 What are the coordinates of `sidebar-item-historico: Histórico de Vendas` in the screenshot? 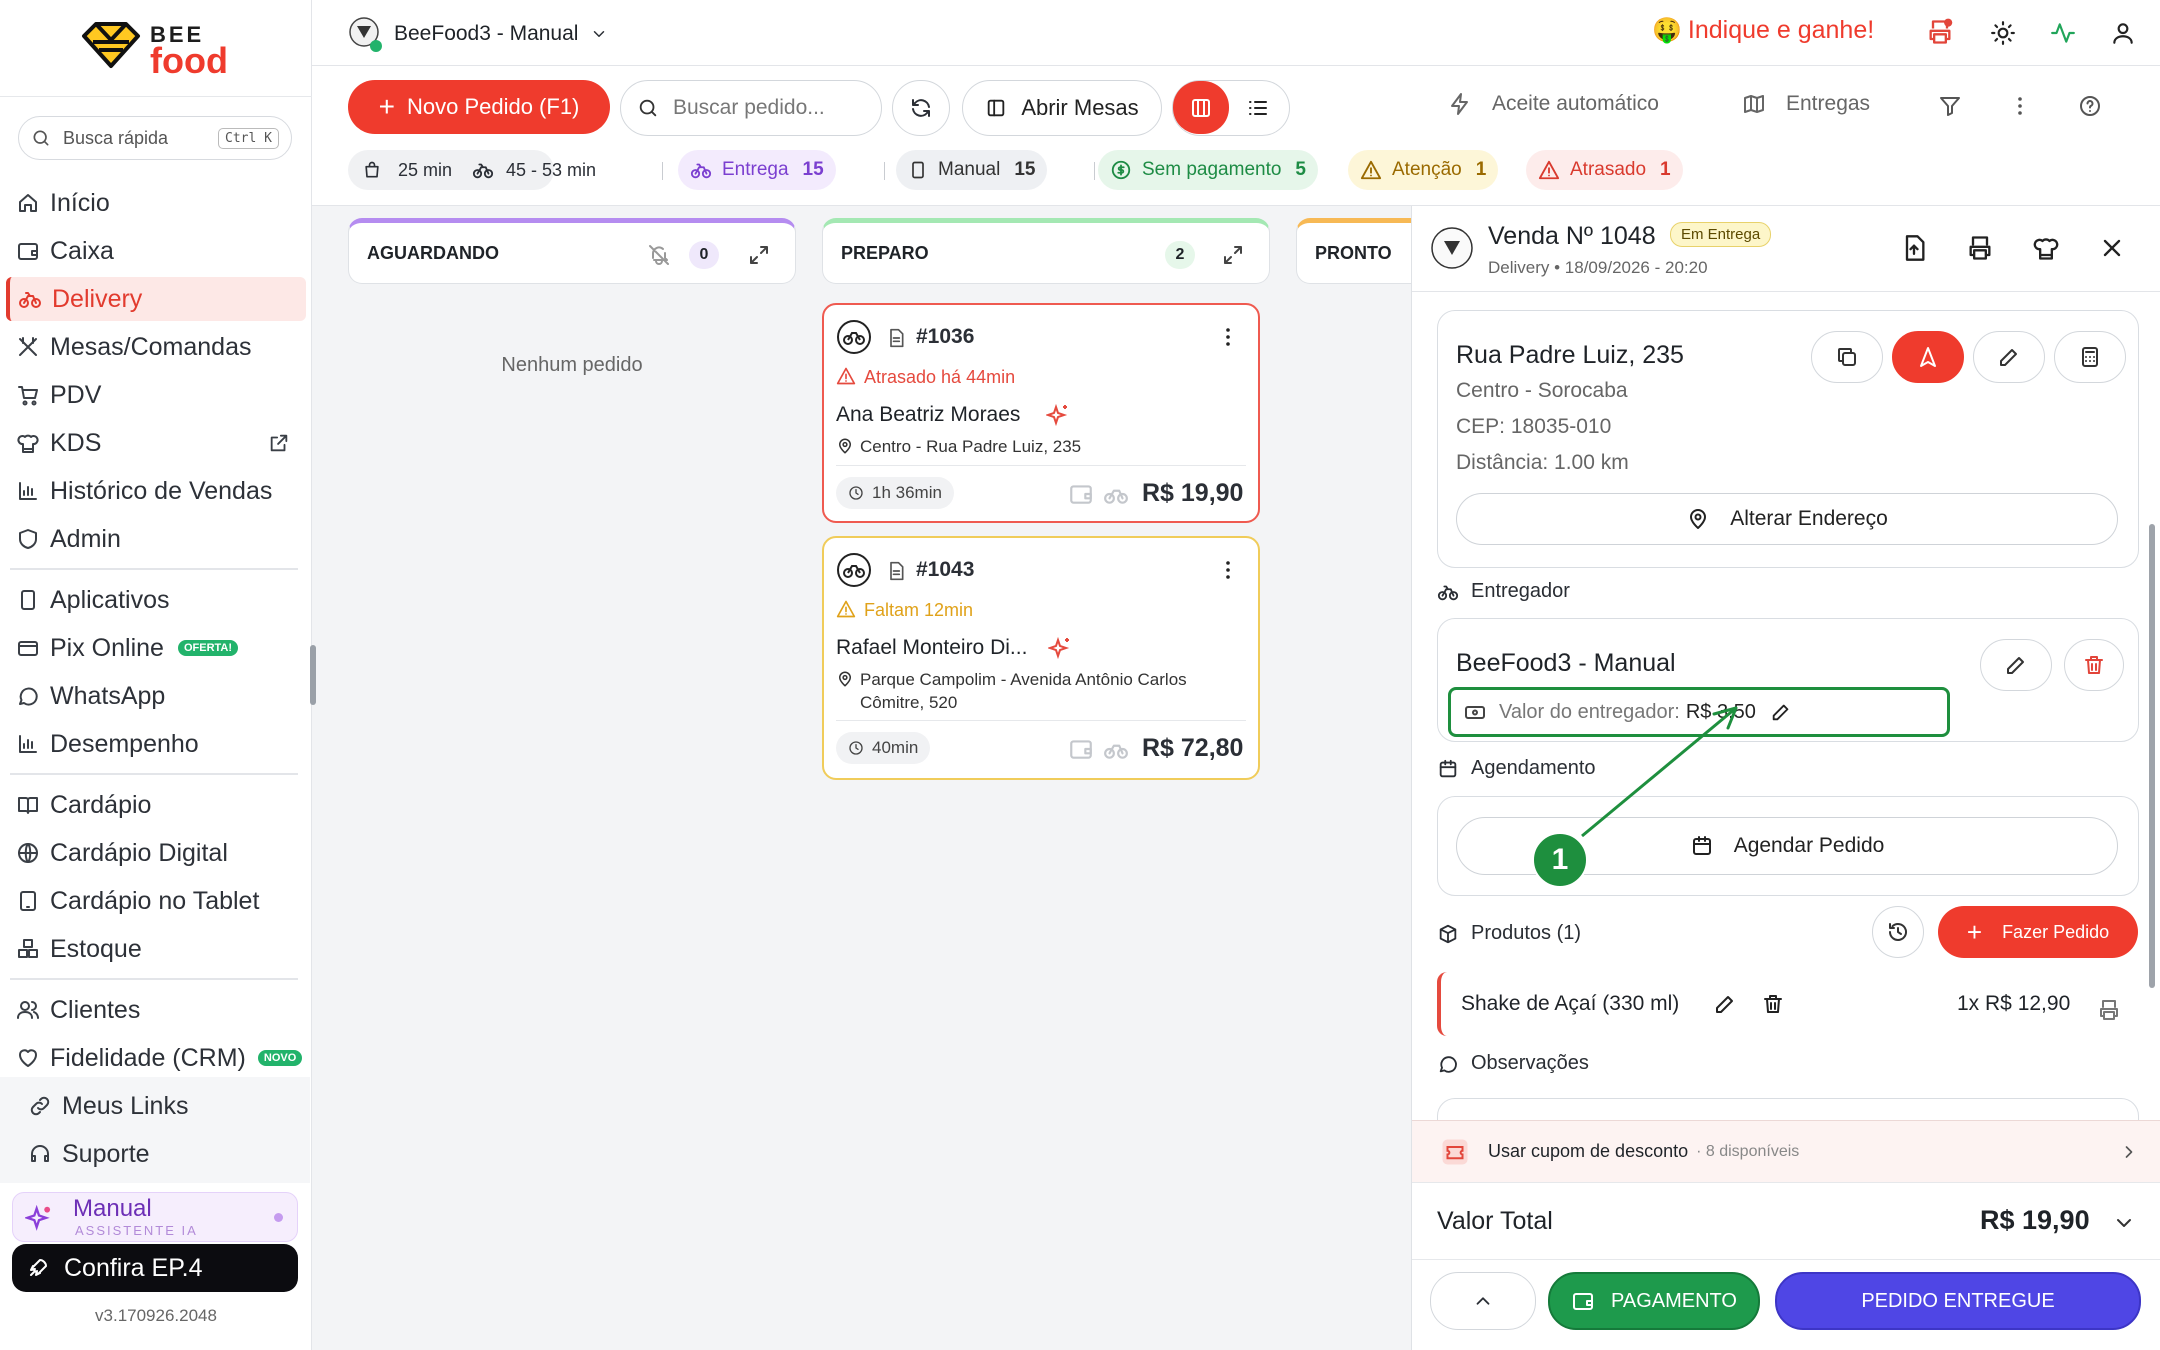 It's located at (156, 491).